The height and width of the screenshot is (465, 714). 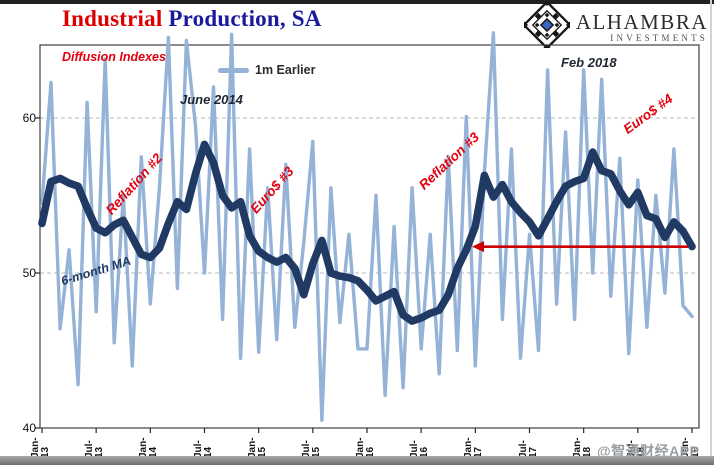 What do you see at coordinates (478, 247) in the screenshot?
I see `reference-arrow-head-icon` at bounding box center [478, 247].